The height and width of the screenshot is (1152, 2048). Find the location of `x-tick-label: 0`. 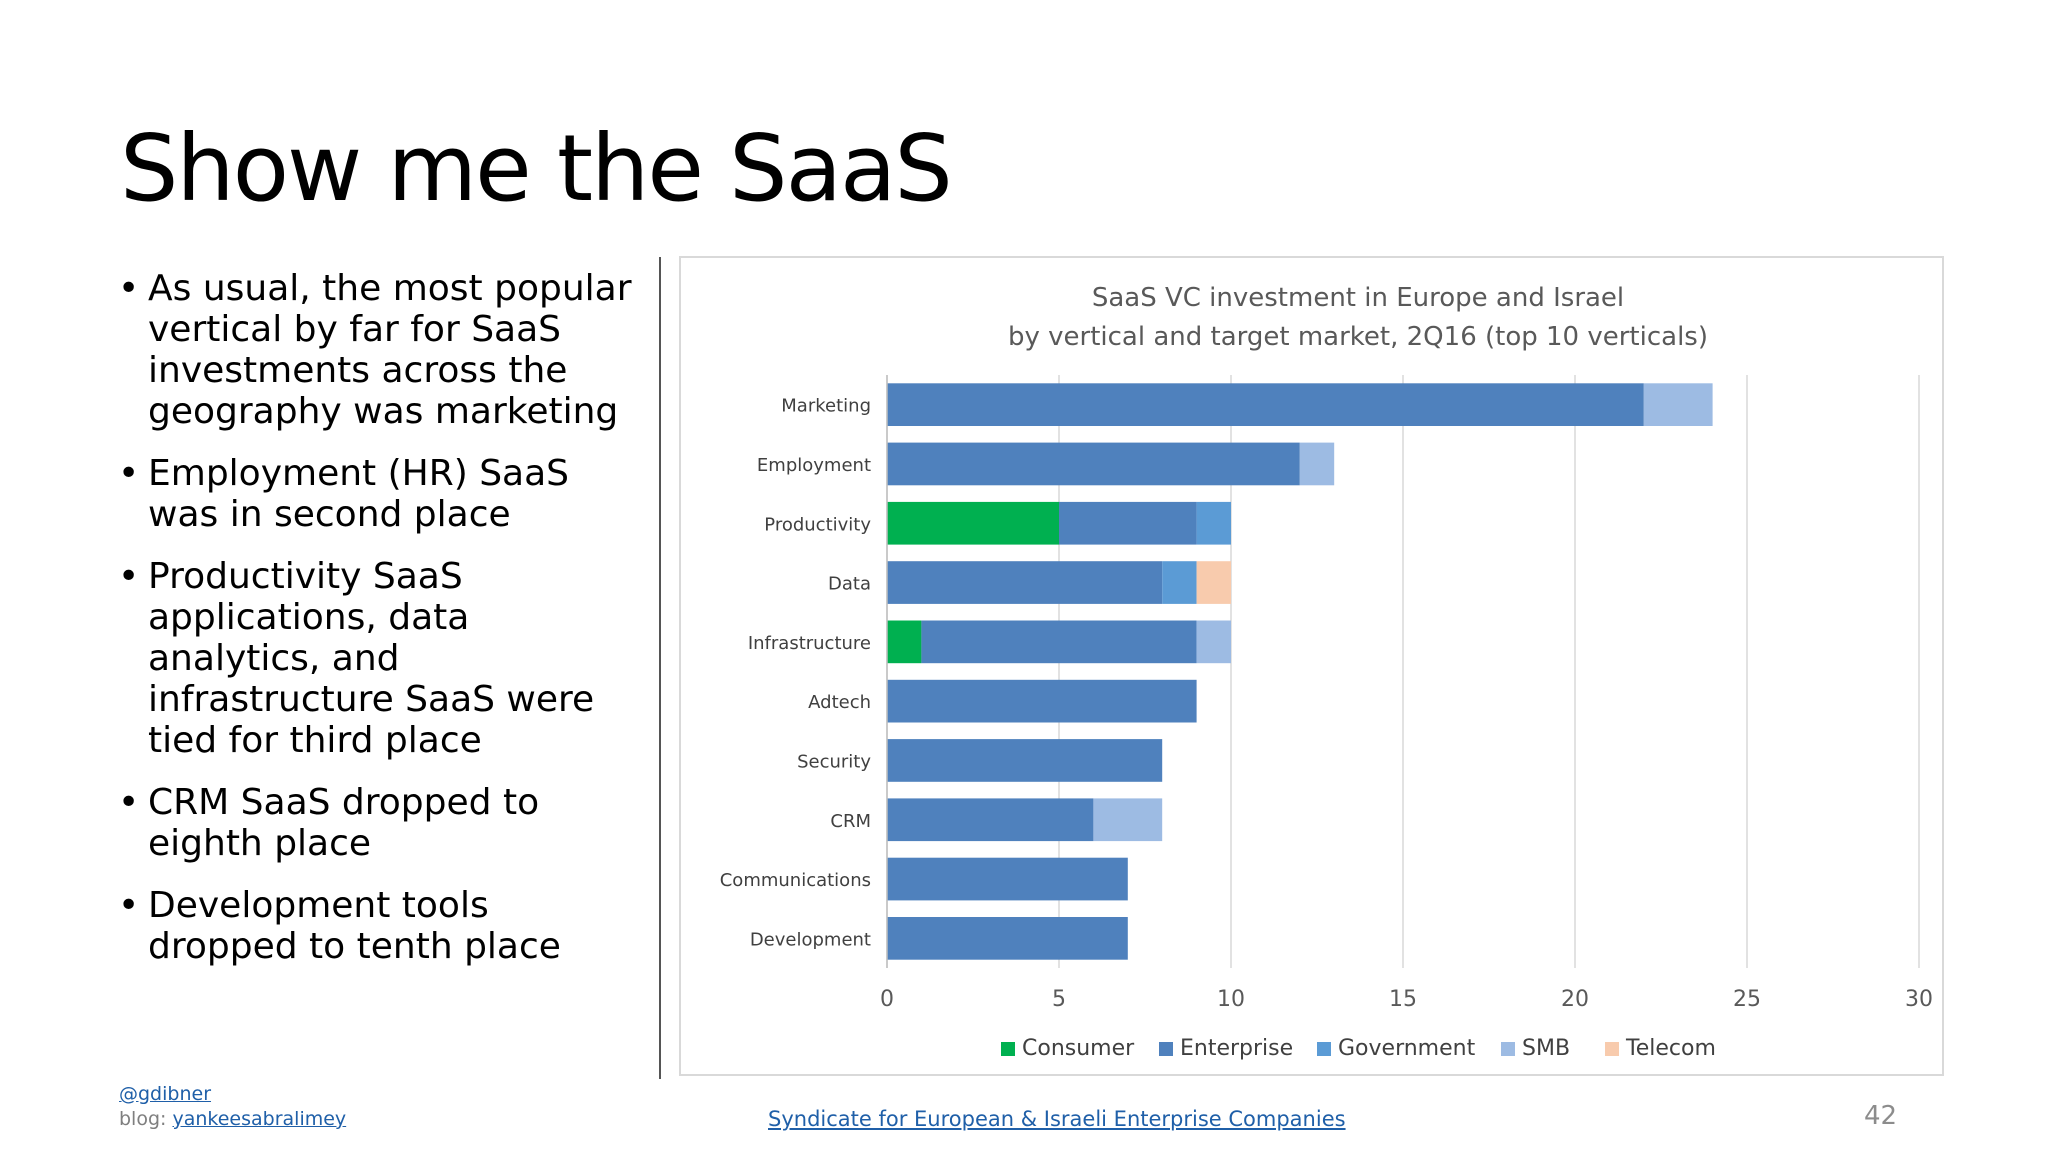

x-tick-label: 0 is located at coordinates (887, 999).